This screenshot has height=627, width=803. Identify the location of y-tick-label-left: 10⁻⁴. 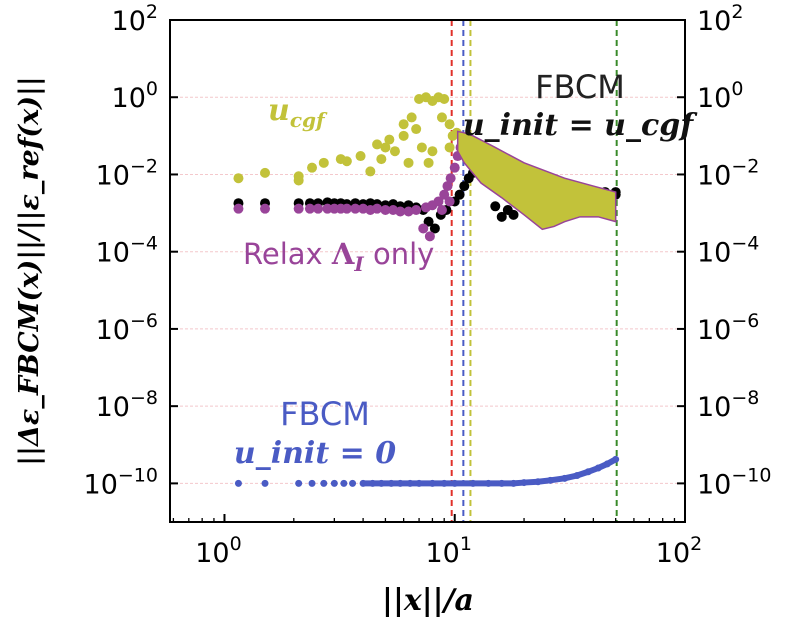
(127, 251).